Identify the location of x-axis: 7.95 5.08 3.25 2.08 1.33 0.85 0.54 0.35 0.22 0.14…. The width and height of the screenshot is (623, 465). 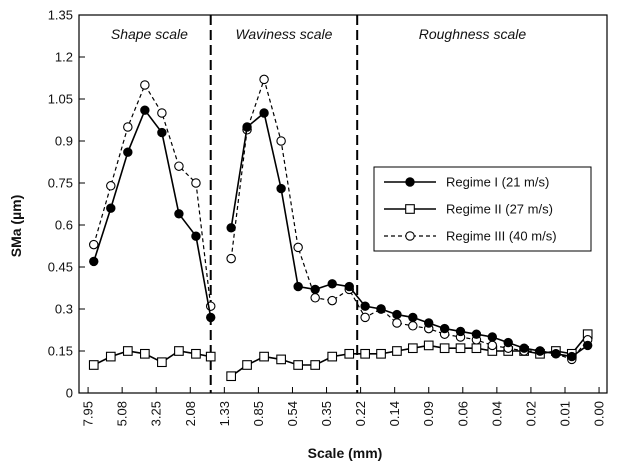
(344, 406).